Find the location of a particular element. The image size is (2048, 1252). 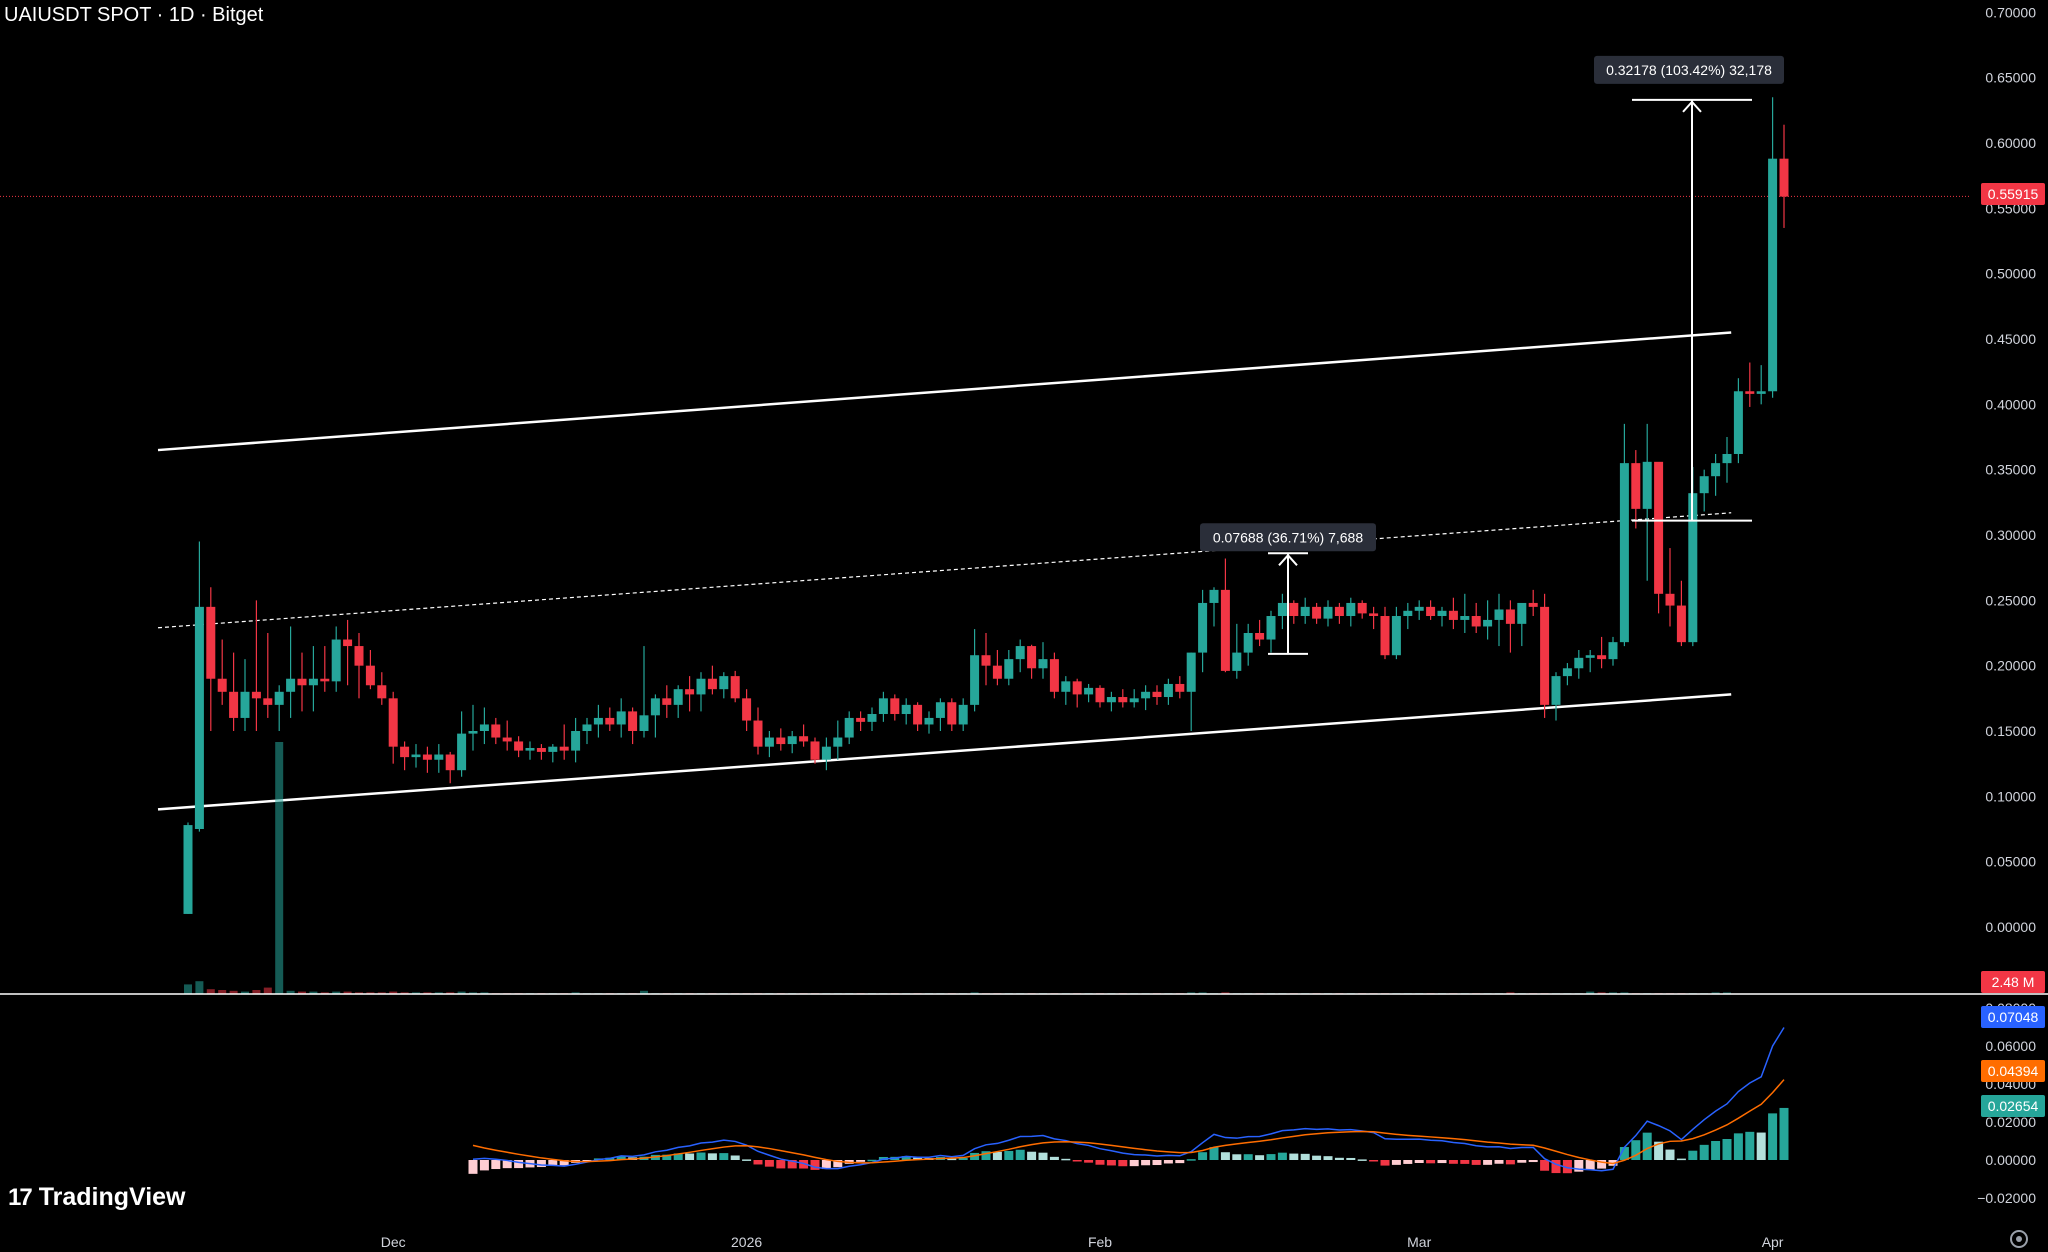

settings-gear-icon is located at coordinates (2019, 1239).